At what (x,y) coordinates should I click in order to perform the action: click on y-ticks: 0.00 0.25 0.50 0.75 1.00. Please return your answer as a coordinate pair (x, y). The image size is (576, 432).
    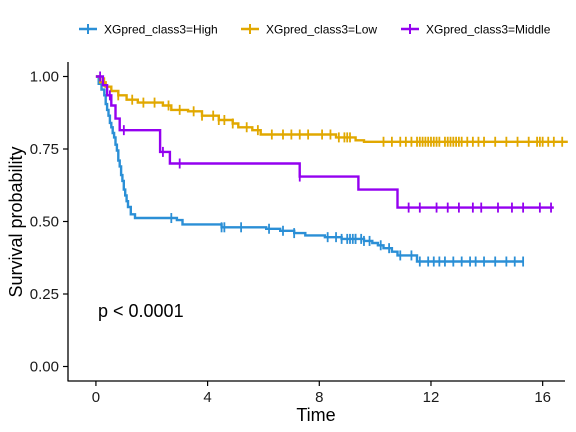
    Looking at the image, I should click on (49, 222).